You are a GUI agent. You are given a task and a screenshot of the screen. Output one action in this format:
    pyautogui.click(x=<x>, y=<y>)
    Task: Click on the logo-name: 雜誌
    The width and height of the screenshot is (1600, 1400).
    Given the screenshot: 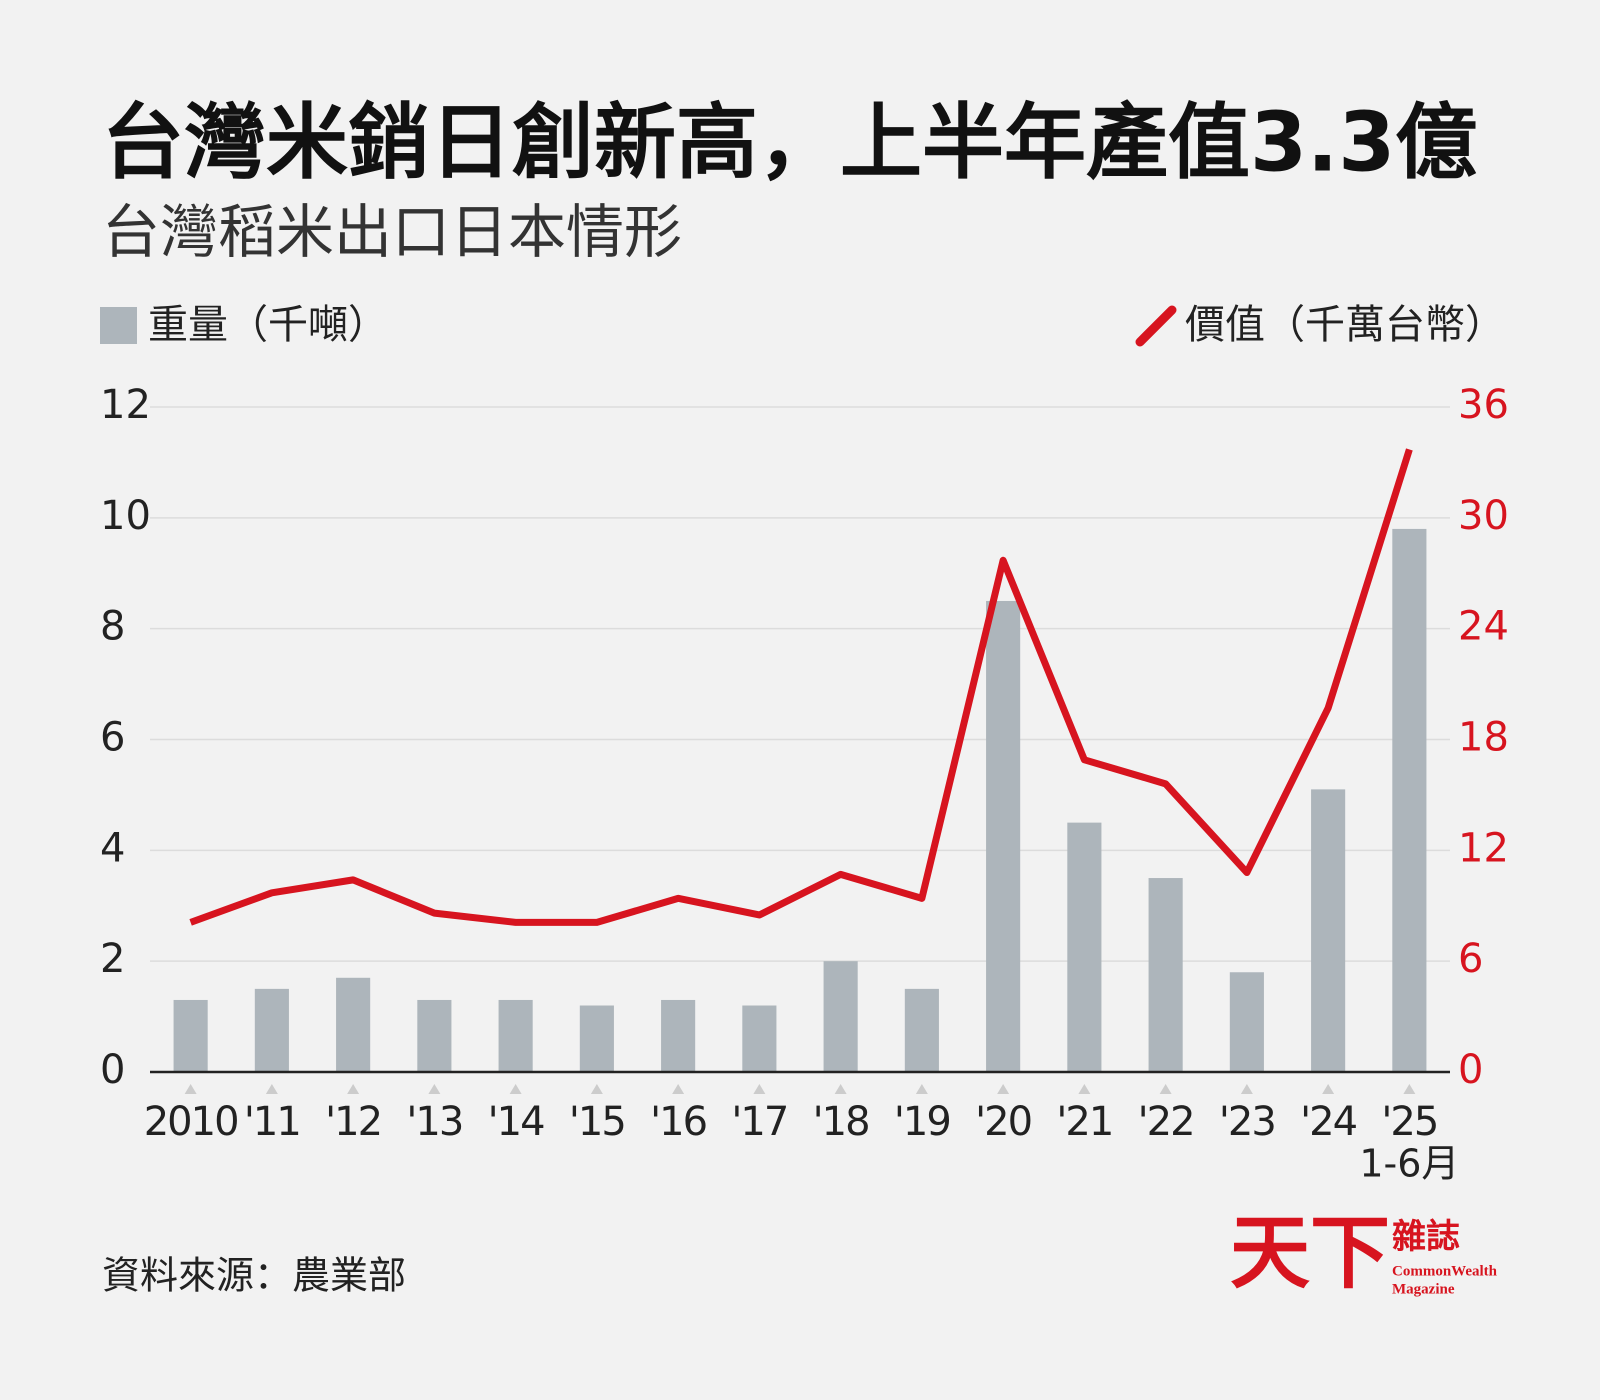 What is the action you would take?
    pyautogui.click(x=1426, y=1236)
    